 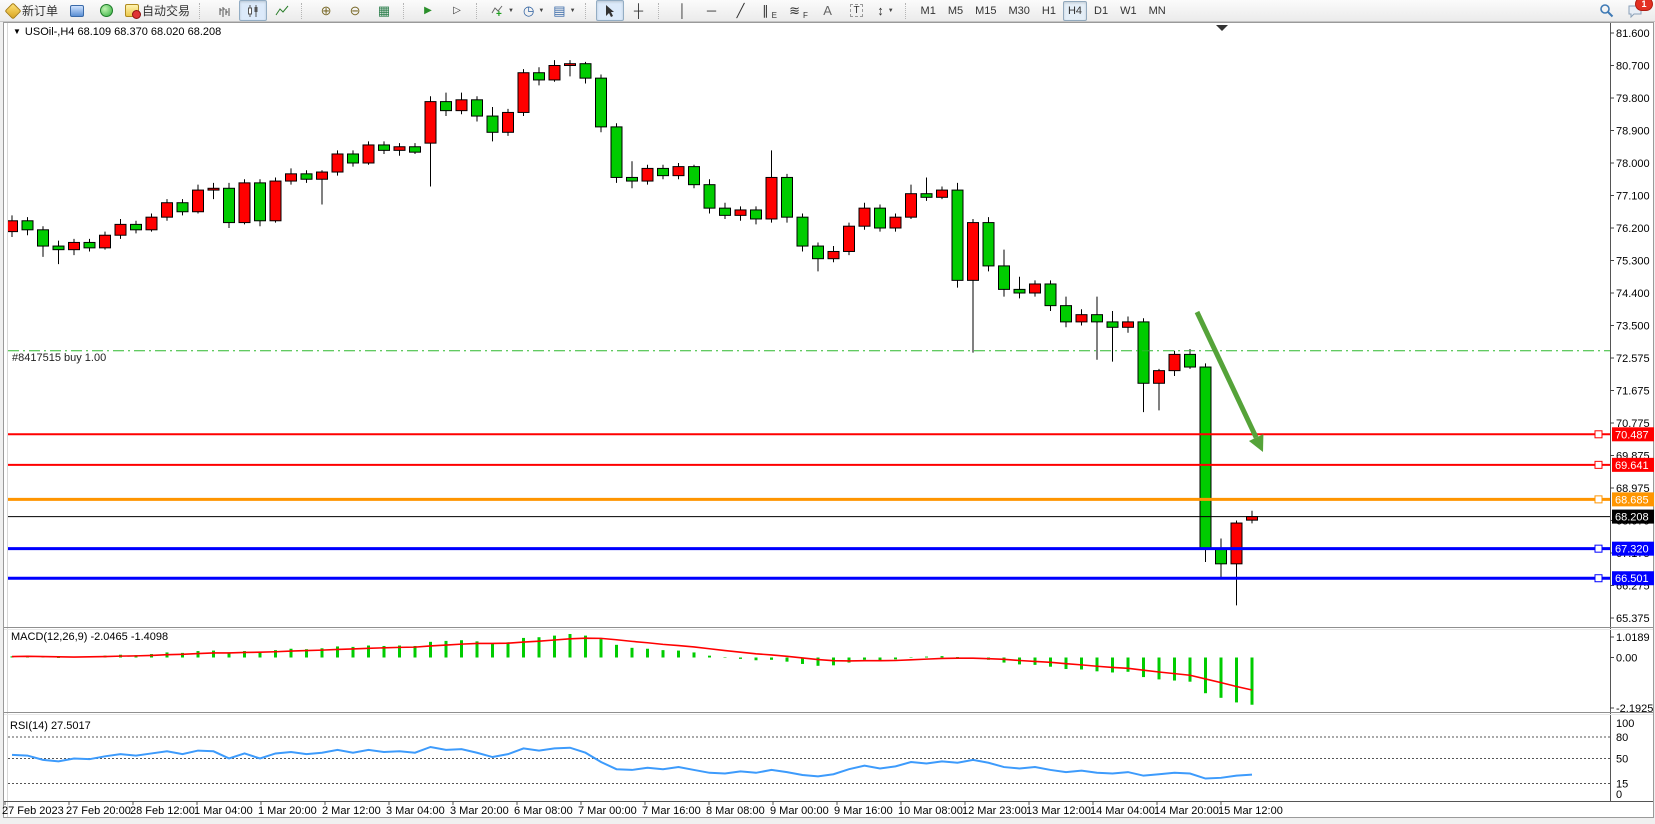 What do you see at coordinates (32, 10) in the screenshot?
I see `new-order-button: 新订单` at bounding box center [32, 10].